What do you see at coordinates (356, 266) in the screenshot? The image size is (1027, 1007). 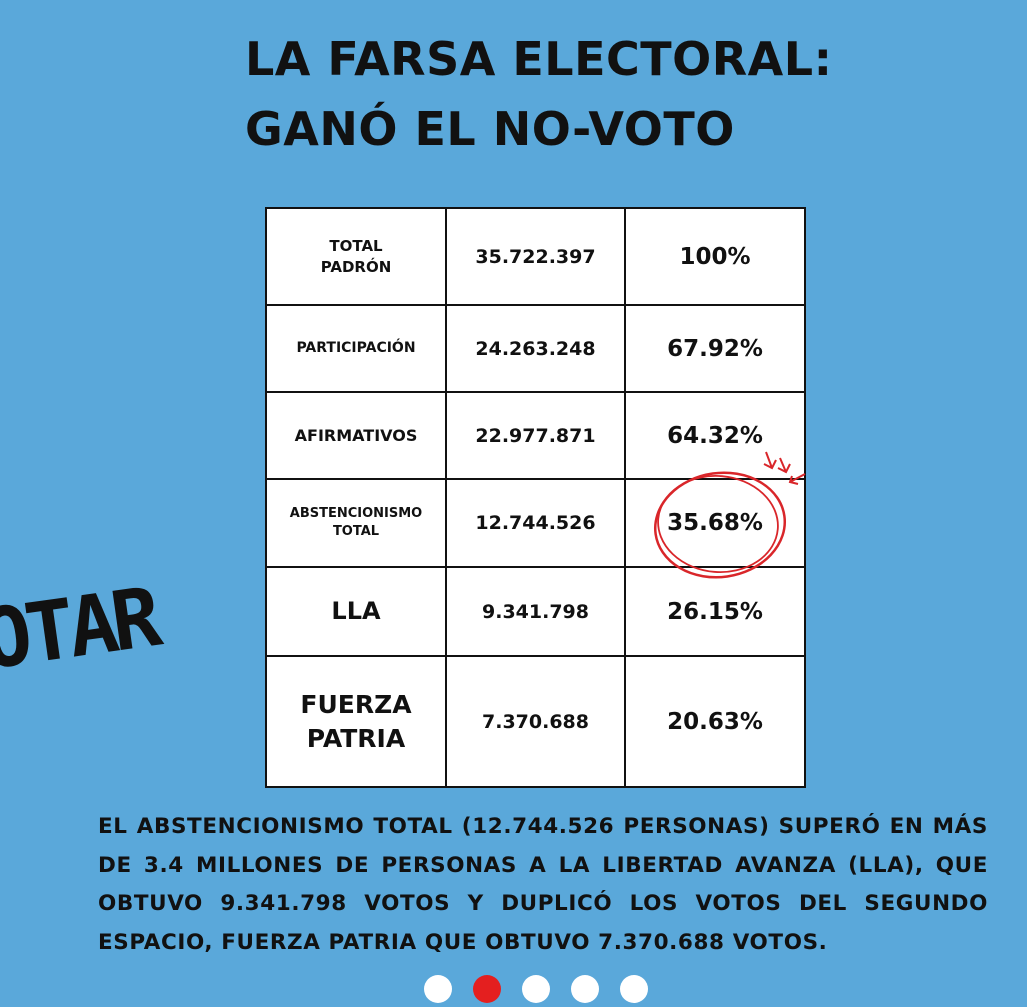 I see `label-line: PADRÓN` at bounding box center [356, 266].